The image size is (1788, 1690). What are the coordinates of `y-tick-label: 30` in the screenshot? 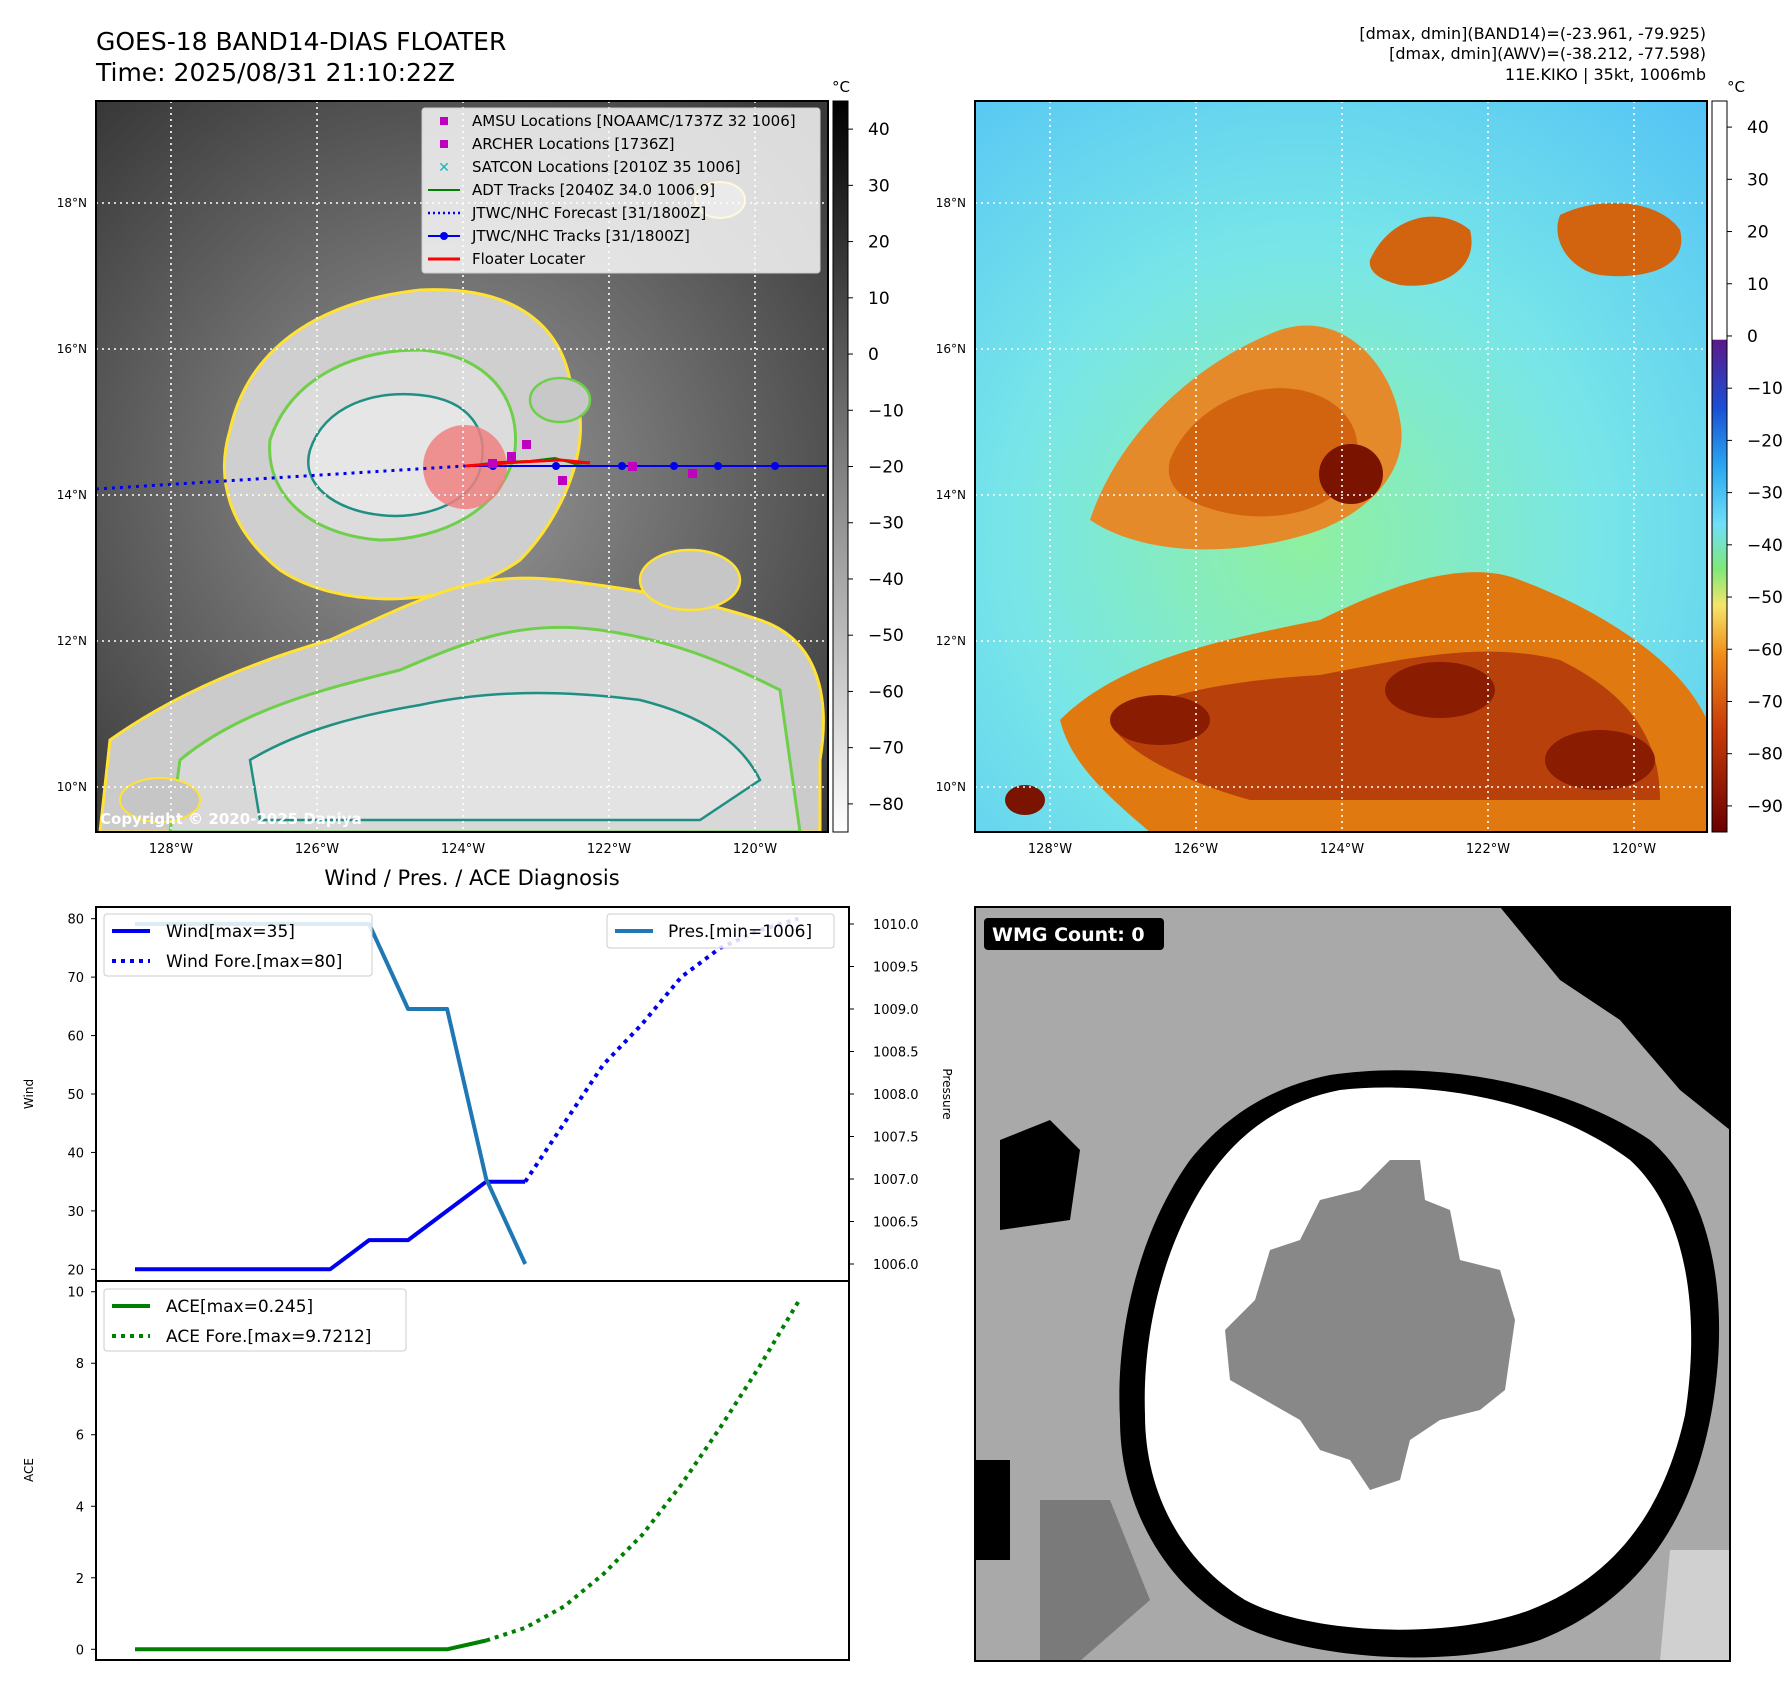 It's located at (75, 1212).